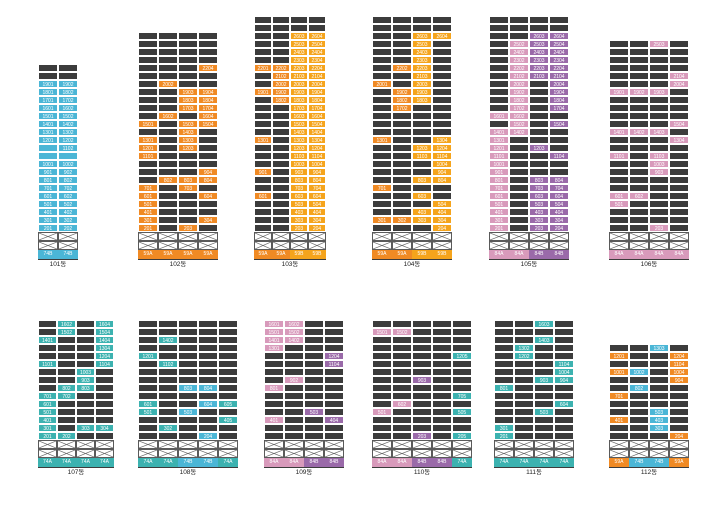  What do you see at coordinates (148, 148) in the screenshot?
I see `unit-cell-highlighted: 1201` at bounding box center [148, 148].